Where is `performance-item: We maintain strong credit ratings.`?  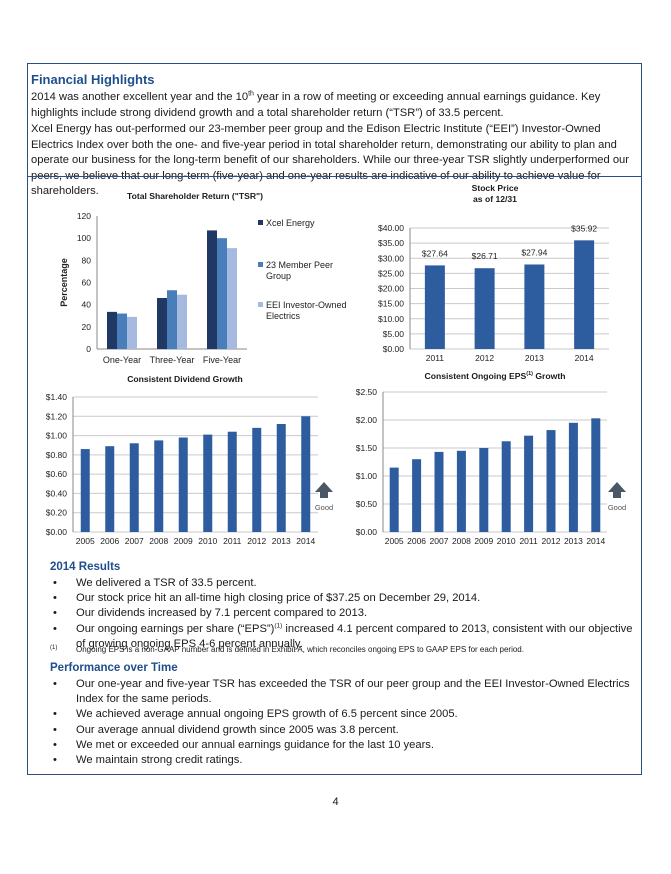
performance-item: We maintain strong credit ratings. is located at coordinates (346, 760).